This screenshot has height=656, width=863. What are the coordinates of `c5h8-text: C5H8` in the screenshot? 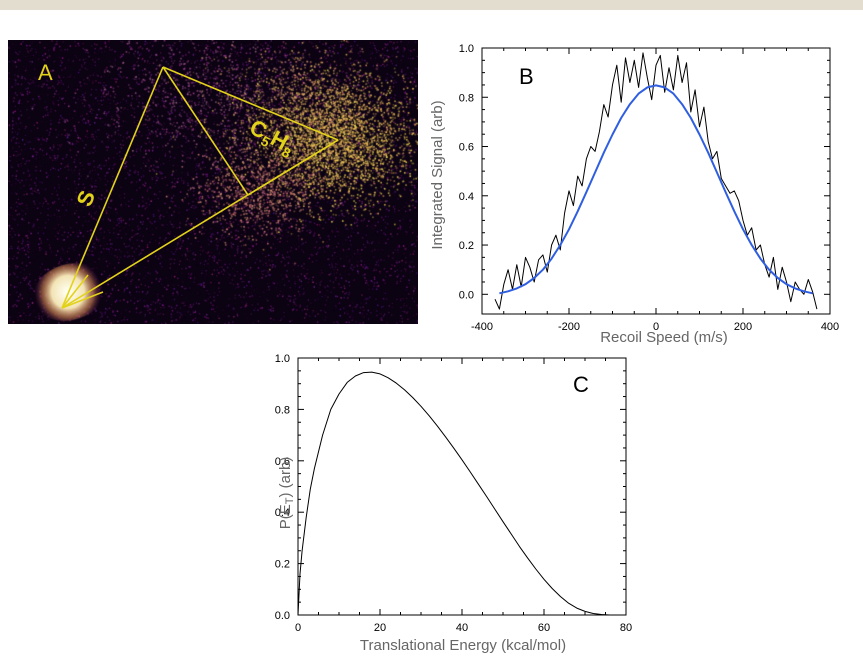 It's located at (271, 137).